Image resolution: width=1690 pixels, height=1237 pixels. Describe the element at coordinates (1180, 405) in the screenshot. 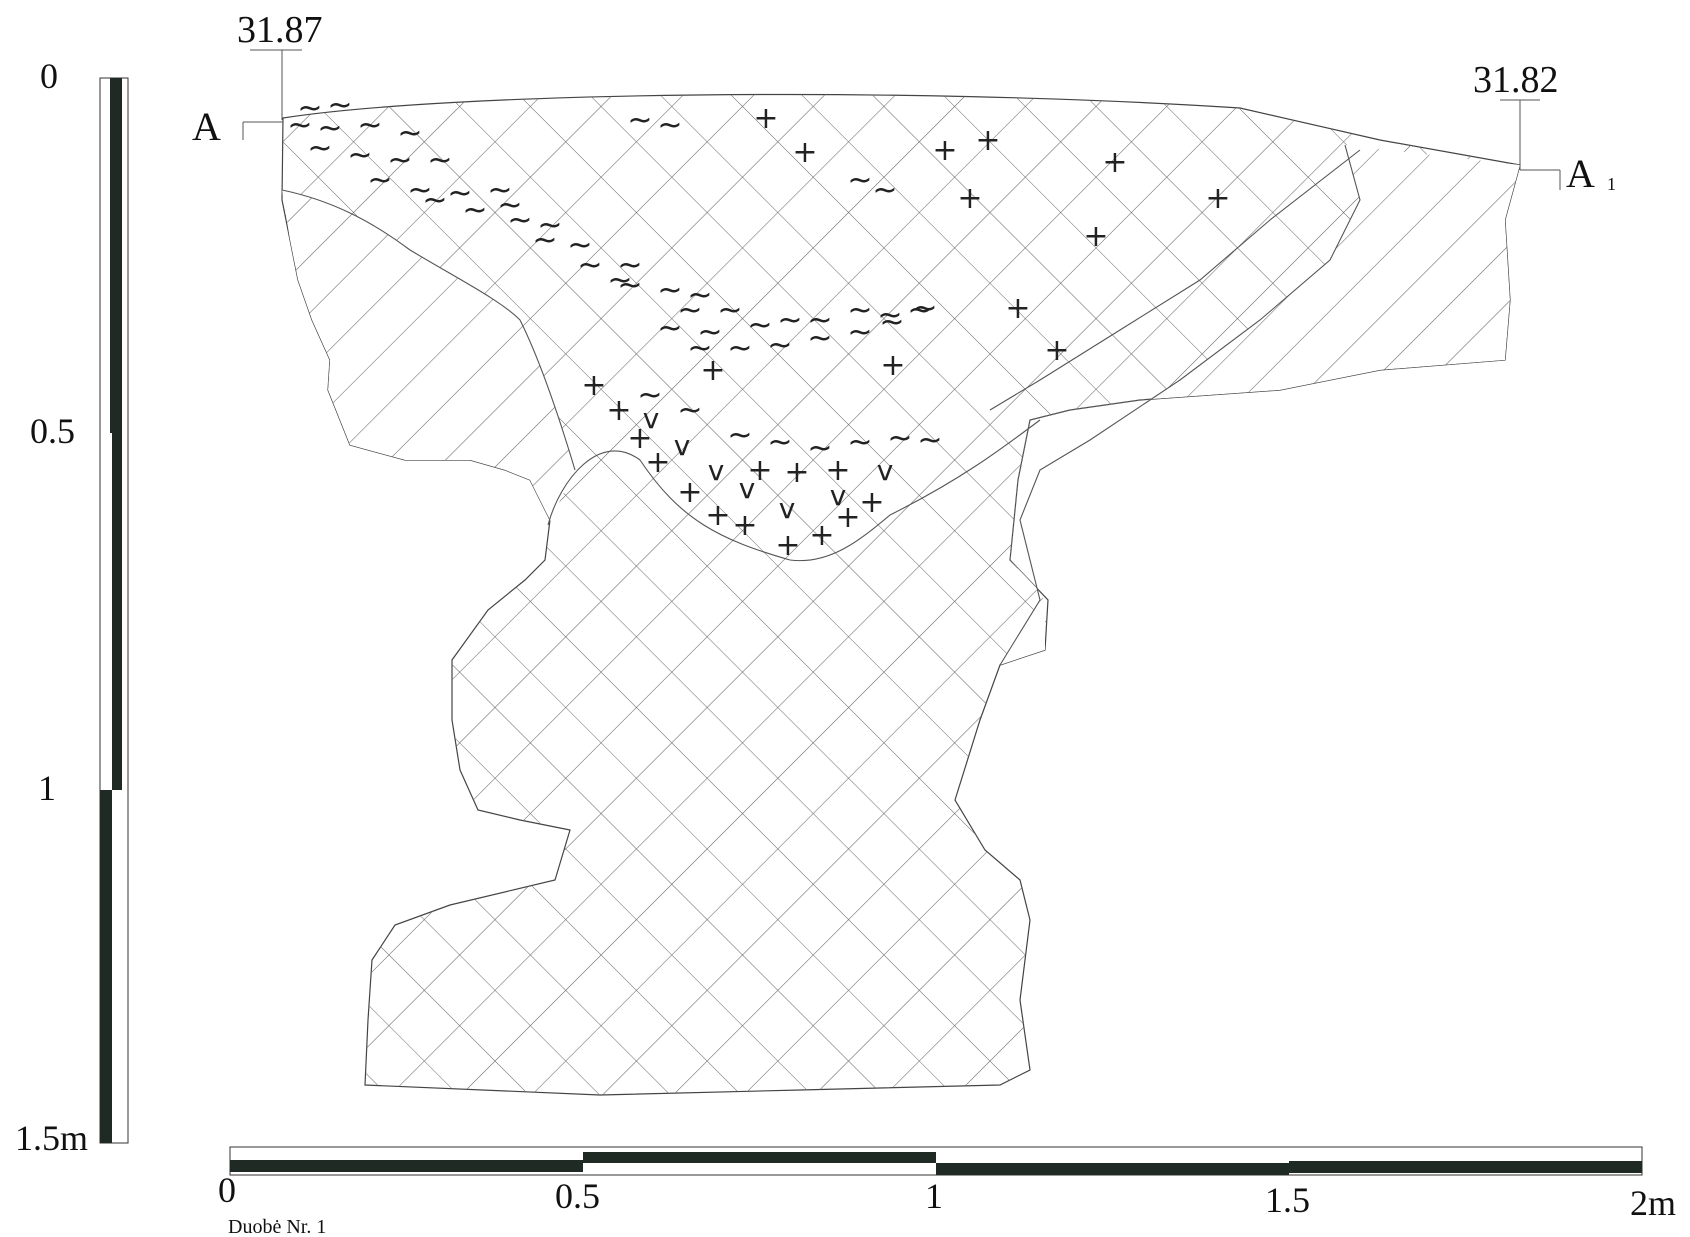

I see `layer-boundary-right` at that location.